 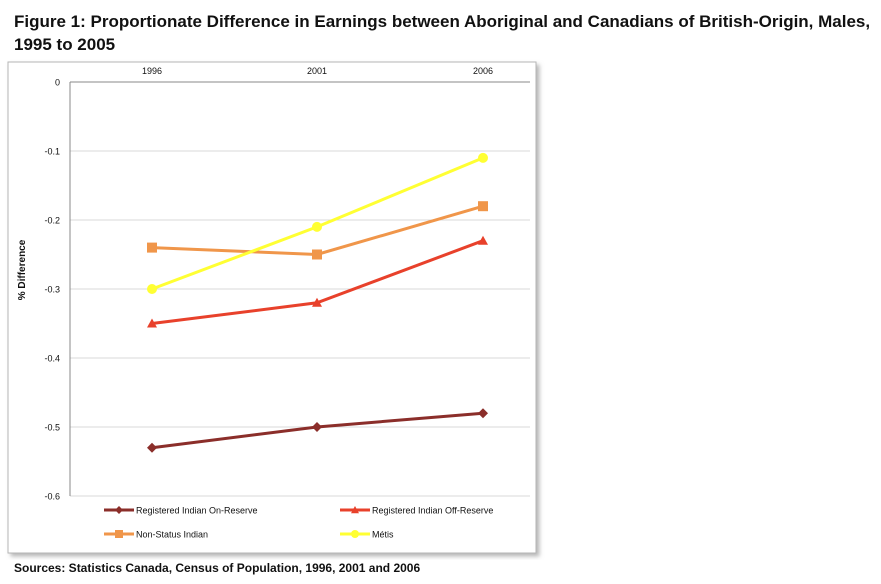 What do you see at coordinates (152, 71) in the screenshot?
I see `x-tick-label: 1996` at bounding box center [152, 71].